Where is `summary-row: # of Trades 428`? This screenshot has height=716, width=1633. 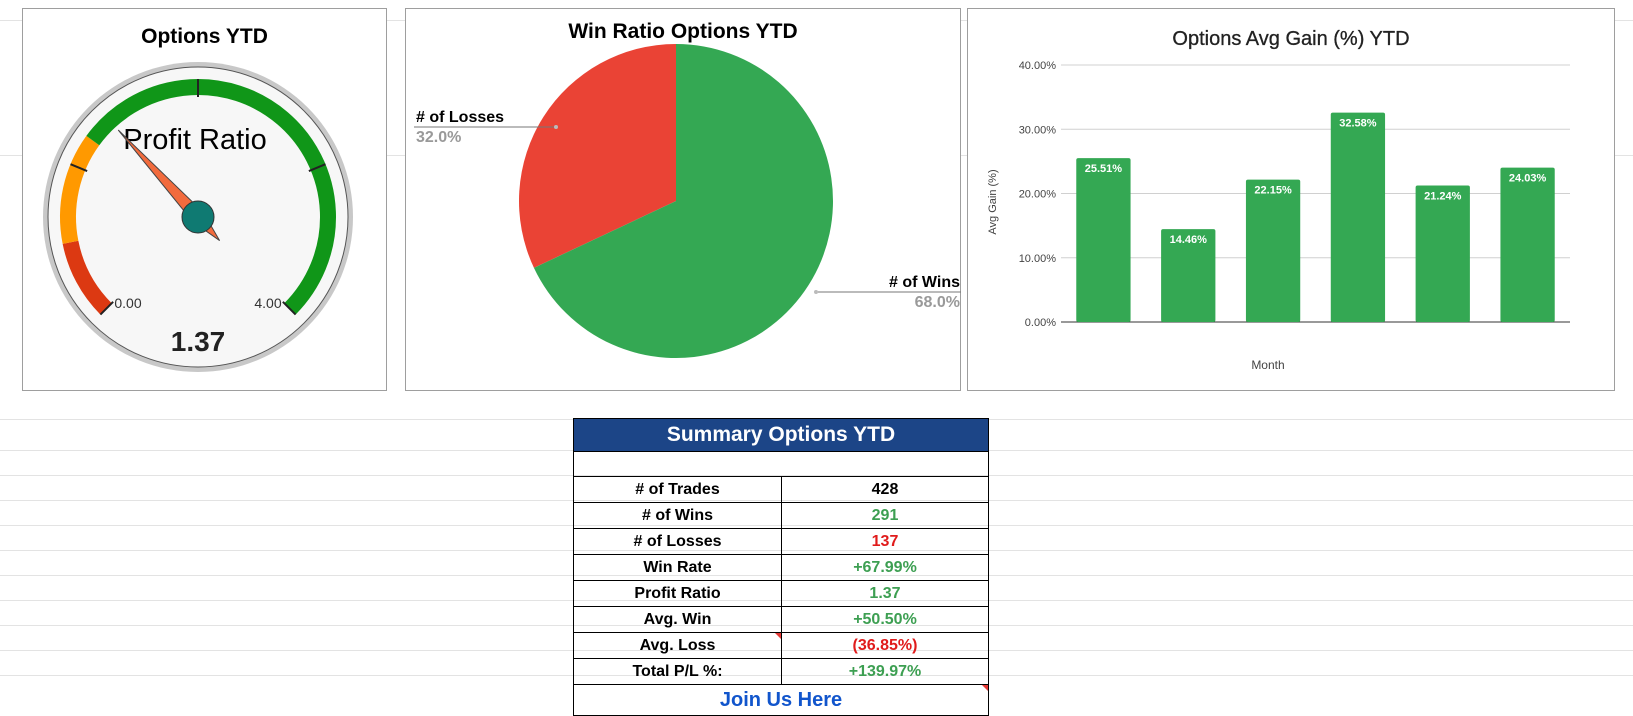 summary-row: # of Trades 428 is located at coordinates (781, 489).